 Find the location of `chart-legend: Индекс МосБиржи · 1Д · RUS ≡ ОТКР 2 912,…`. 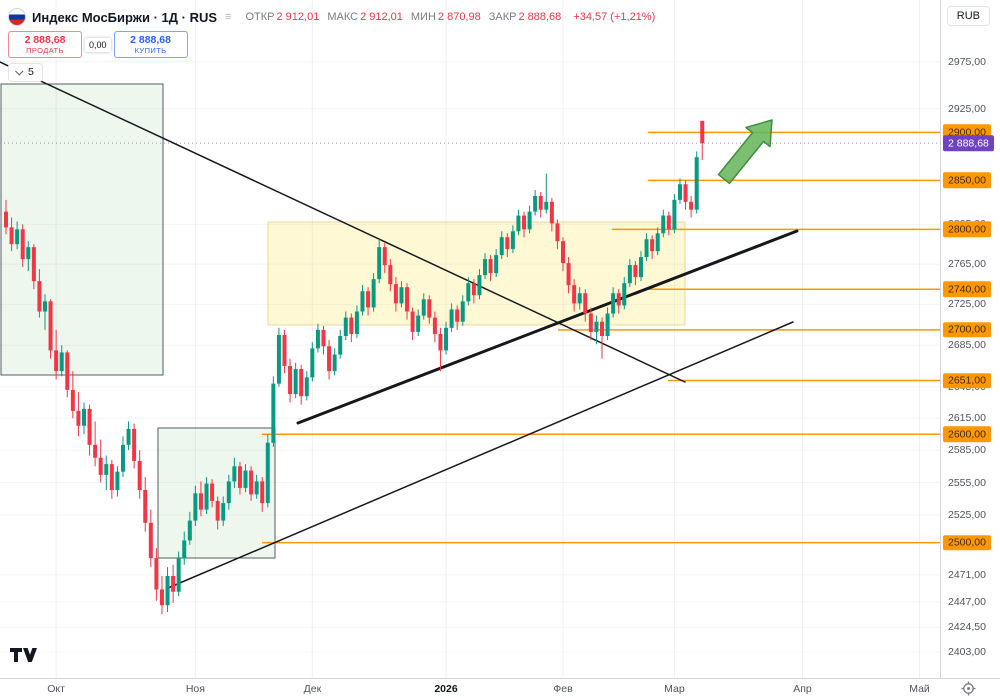

chart-legend: Индекс МосБиржи · 1Д · RUS ≡ ОТКР 2 912,… is located at coordinates (331, 17).